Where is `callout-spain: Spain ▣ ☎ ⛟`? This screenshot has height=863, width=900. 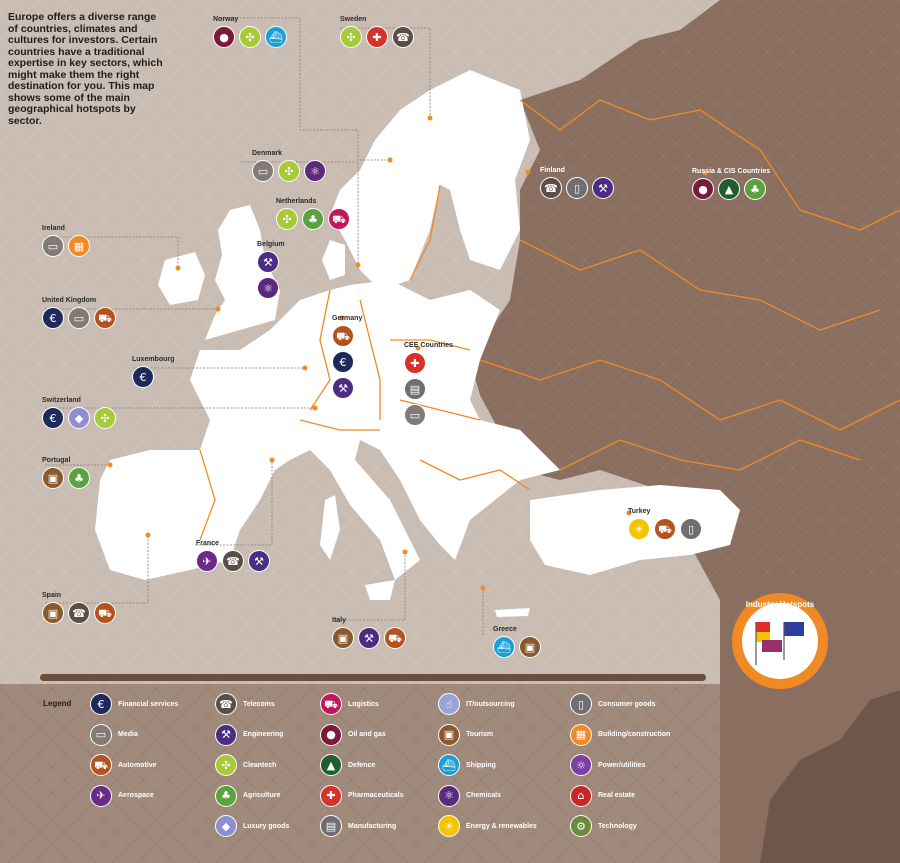 callout-spain: Spain ▣ ☎ ⛟ is located at coordinates (79, 608).